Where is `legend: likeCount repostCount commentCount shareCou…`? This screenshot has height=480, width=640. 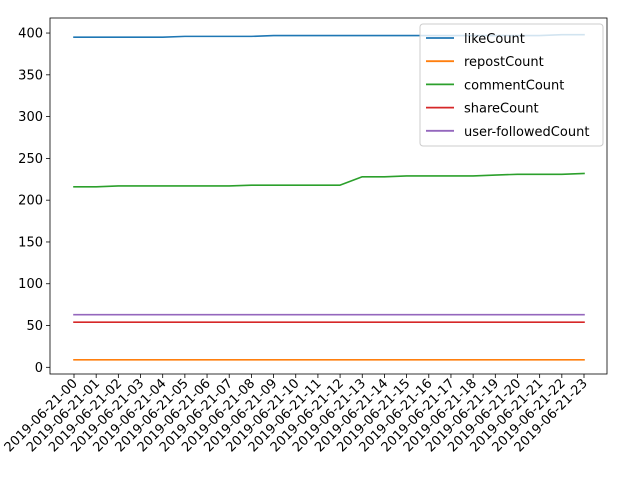
legend: likeCount repostCount commentCount shareCou… is located at coordinates (511, 85).